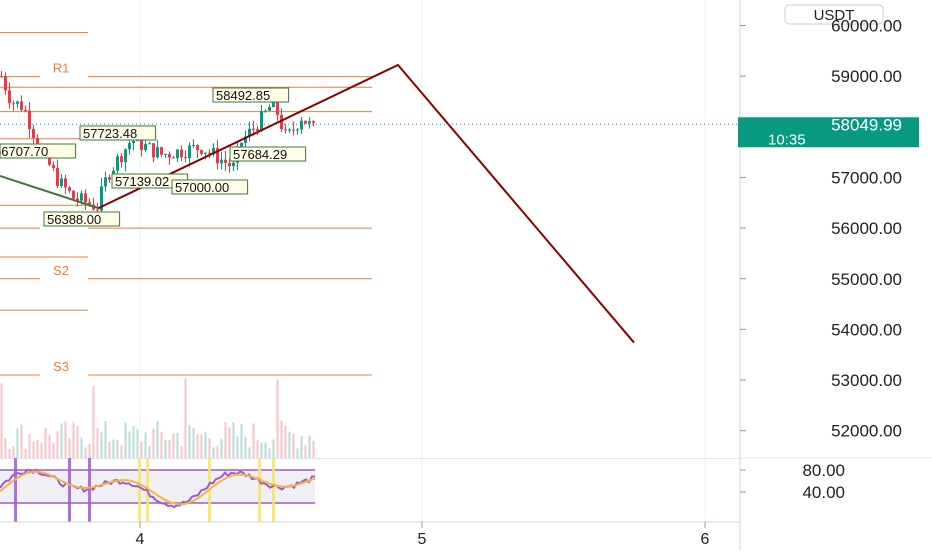 This screenshot has width=932, height=555. I want to click on price-annotation-label: 57000.00, so click(202, 187).